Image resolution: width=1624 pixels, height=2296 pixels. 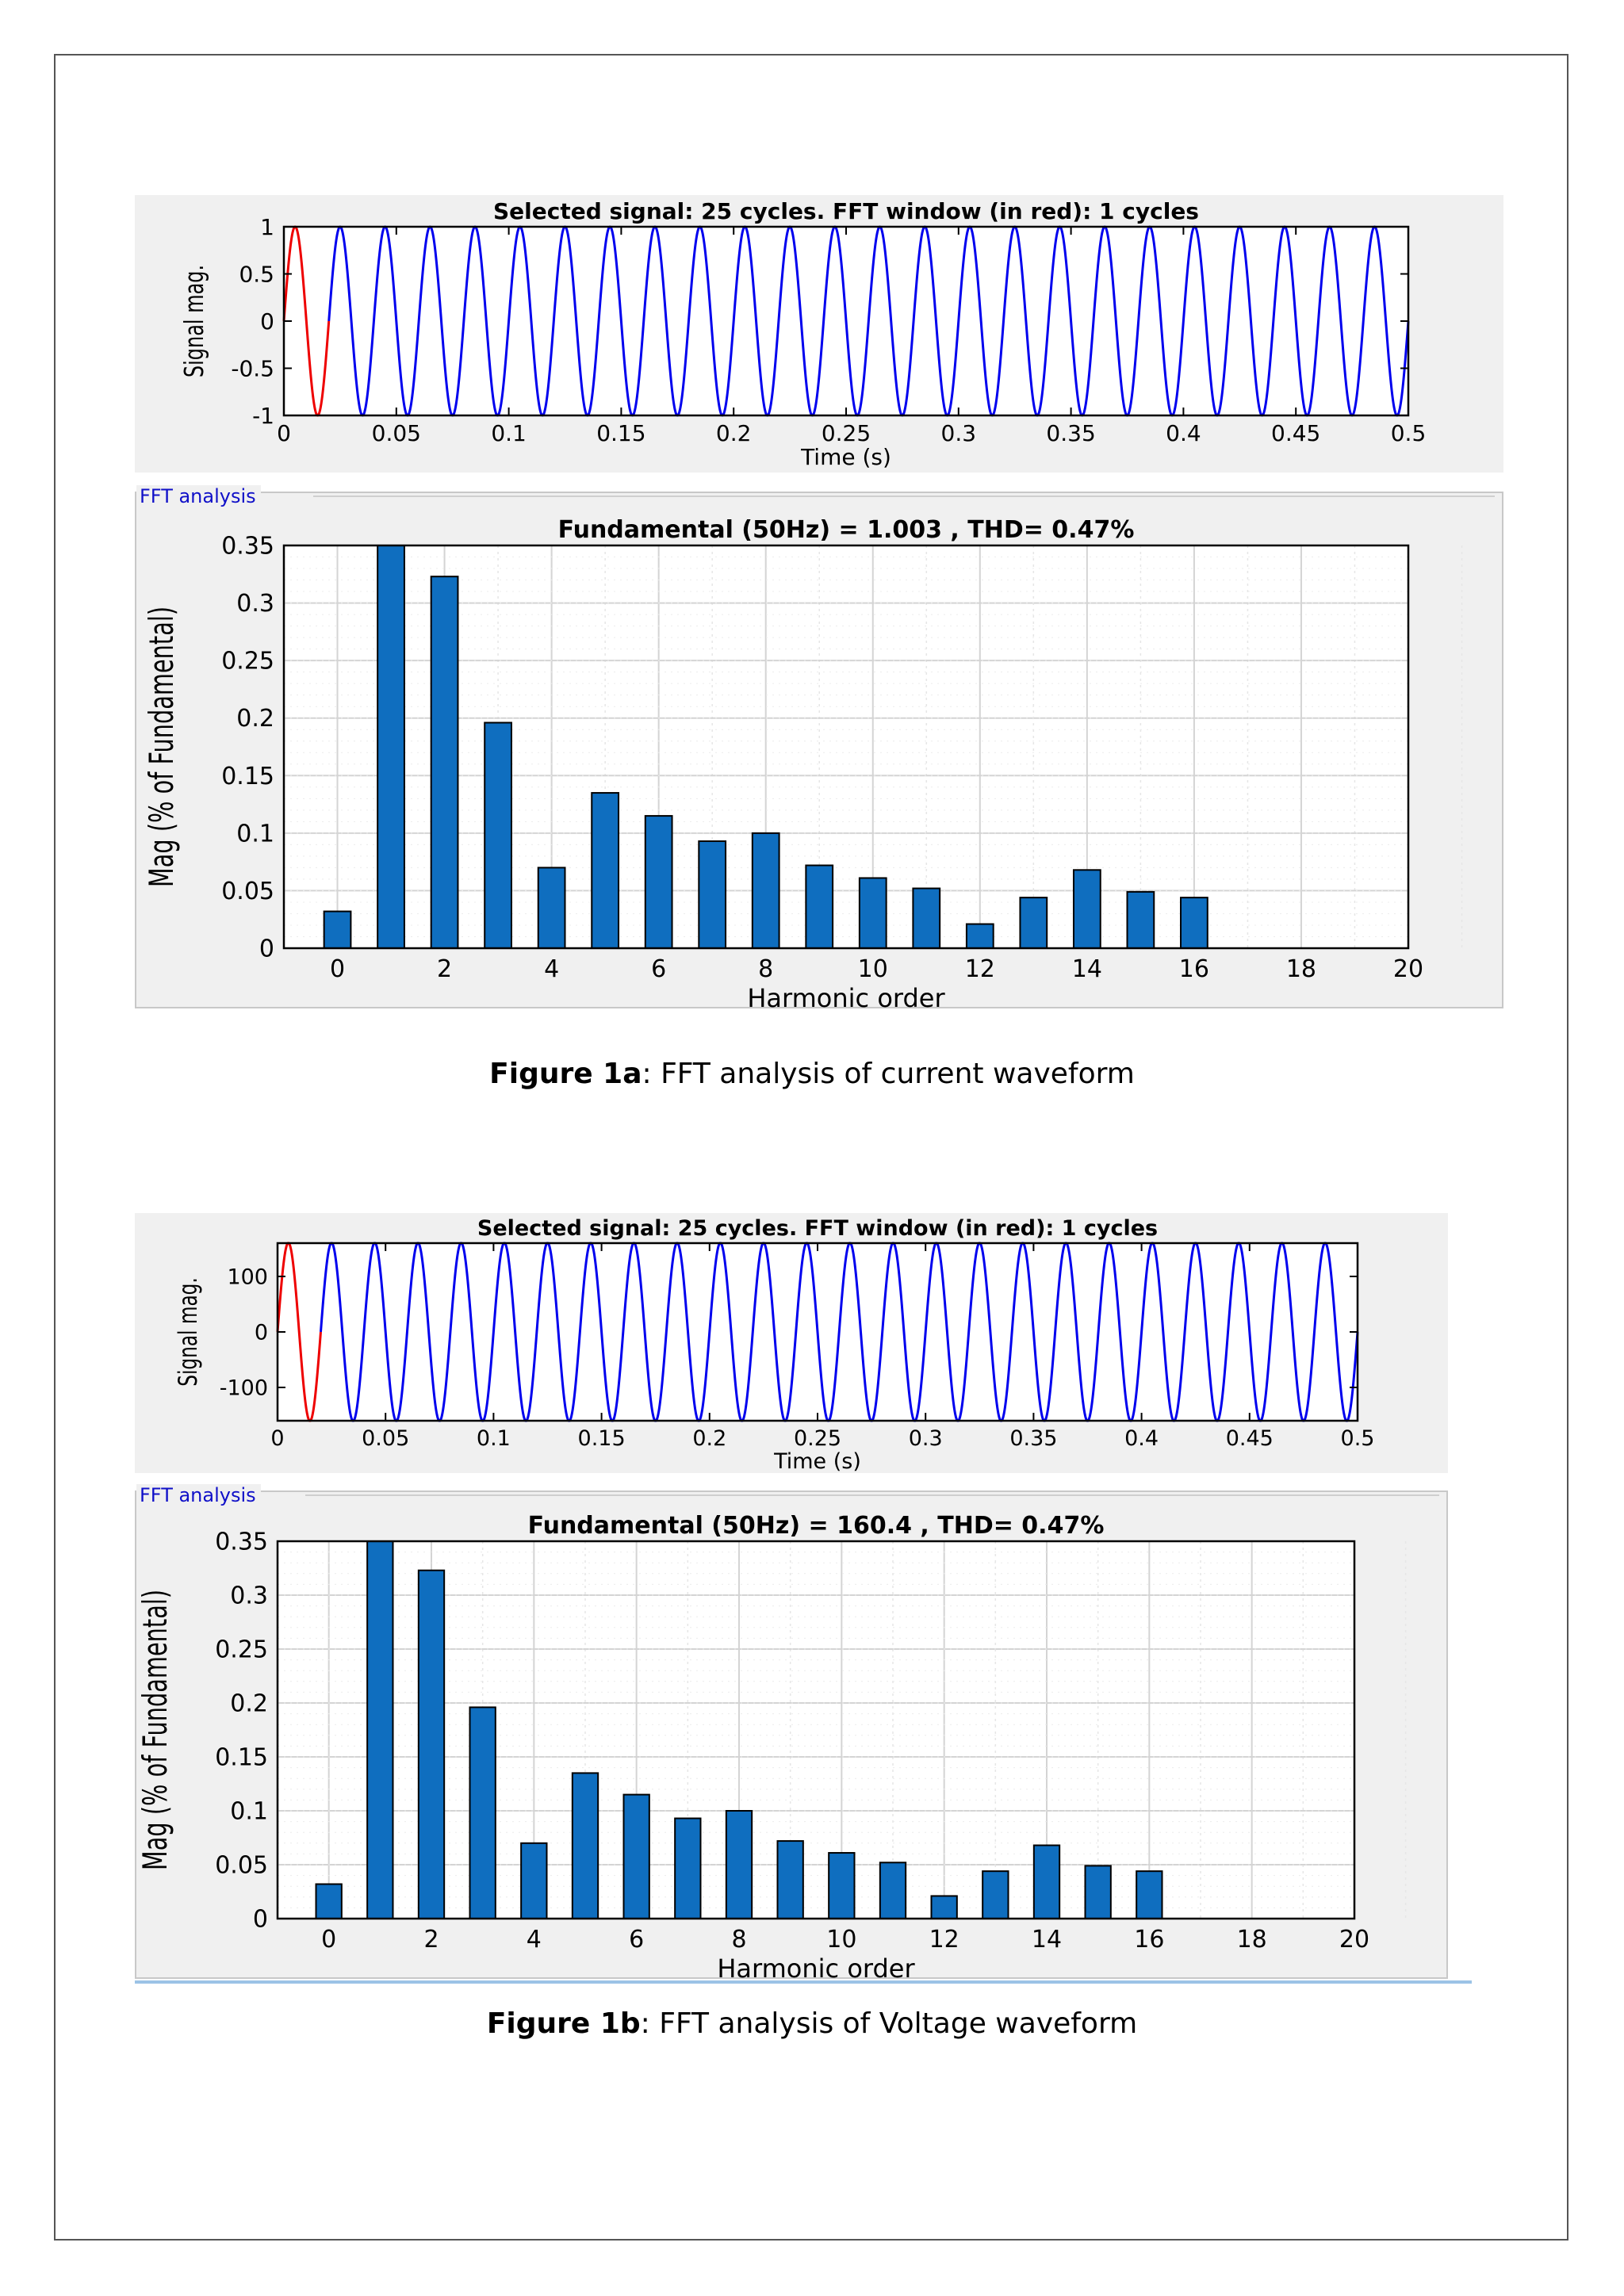 What do you see at coordinates (927, 919) in the screenshot?
I see `bar-h11` at bounding box center [927, 919].